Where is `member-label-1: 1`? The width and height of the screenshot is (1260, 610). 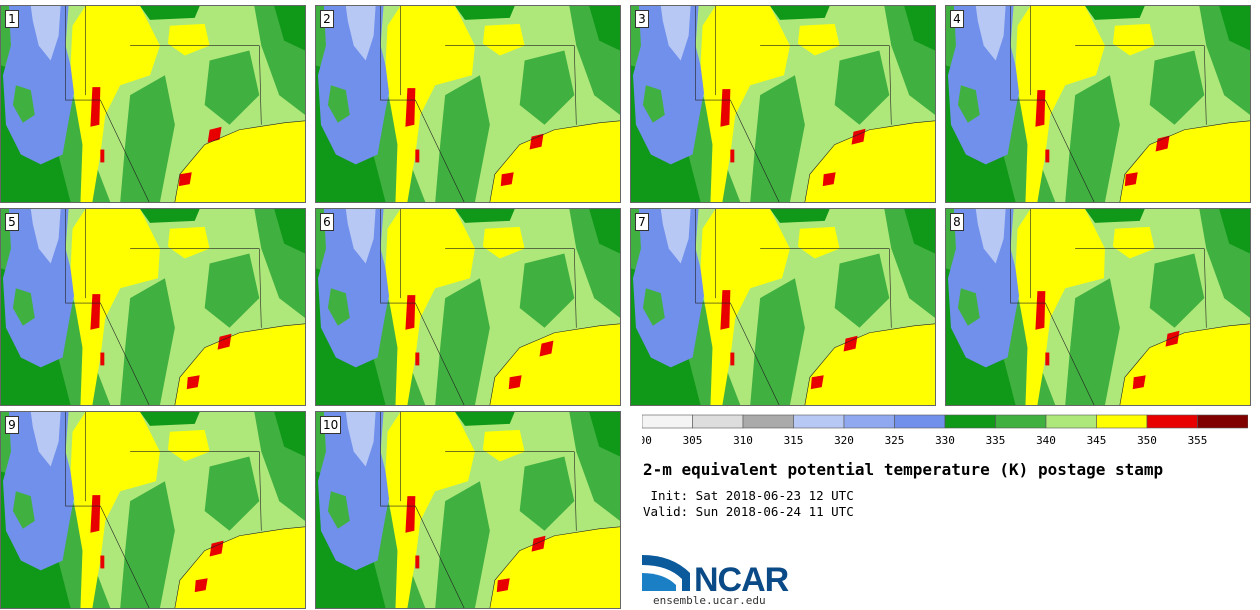
member-label-1: 1 is located at coordinates (12, 19).